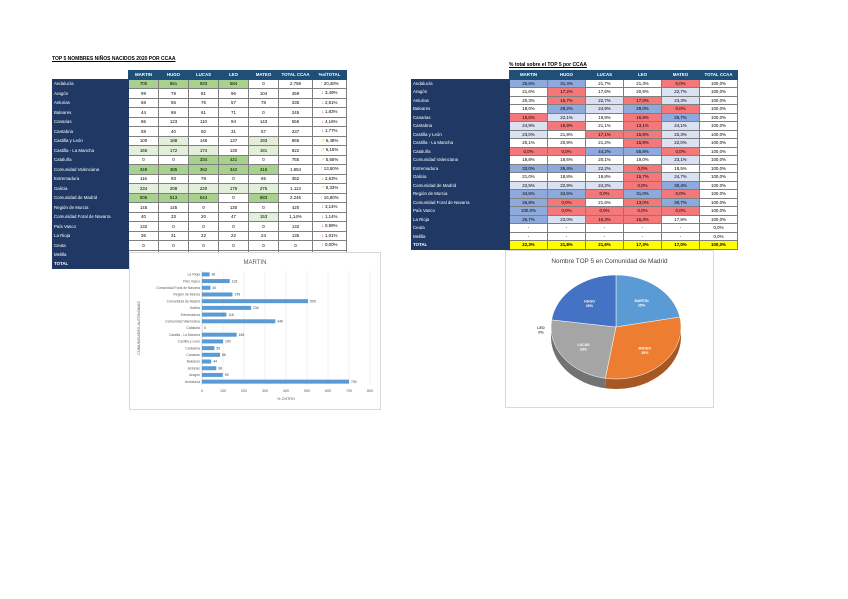 The width and height of the screenshot is (848, 599). Describe the element at coordinates (528, 92) in the screenshot. I see `percentage-cell: 21,6%` at that location.